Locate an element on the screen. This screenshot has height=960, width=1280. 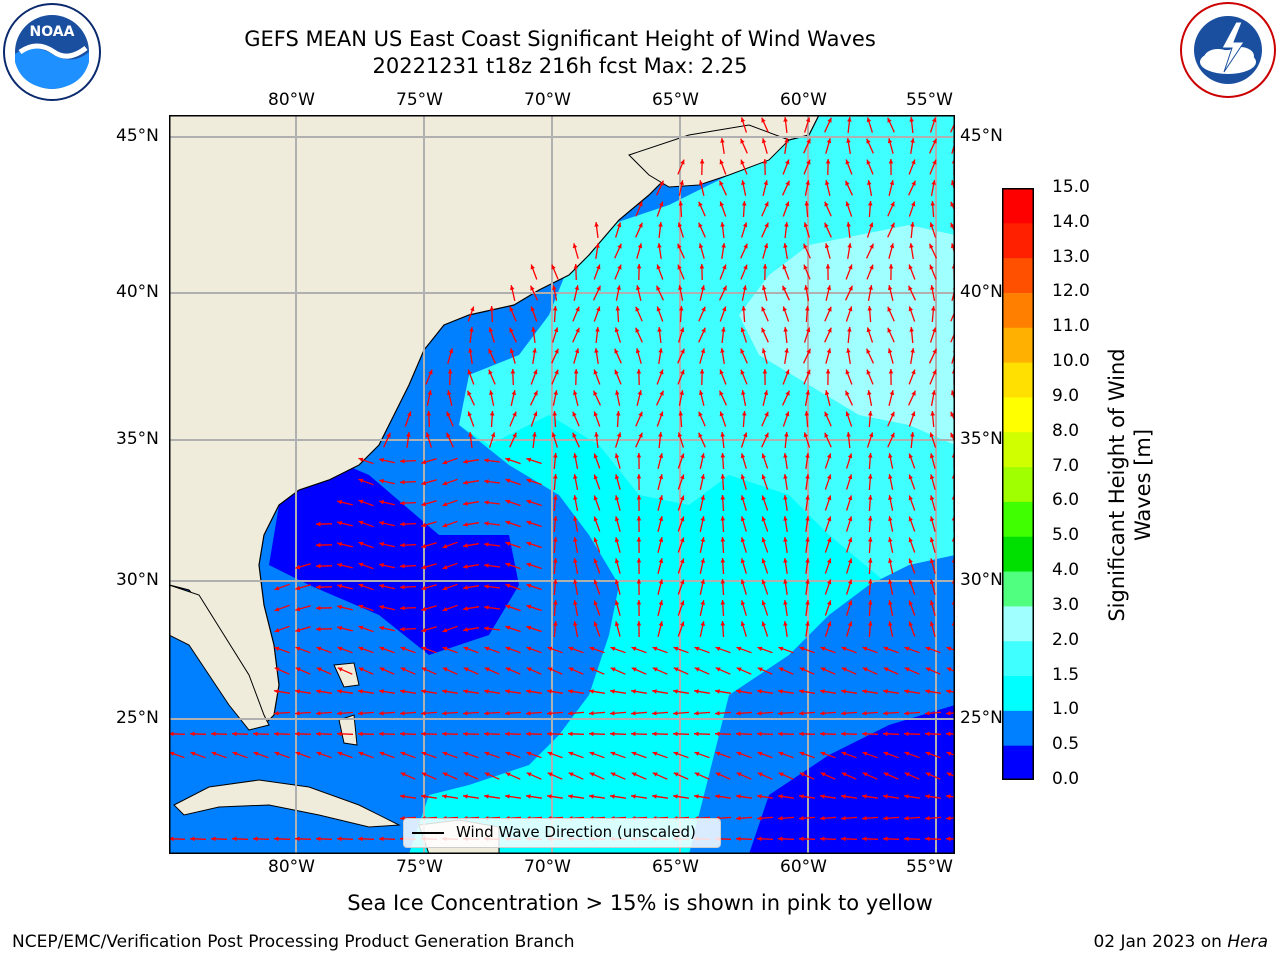
footer-host: Hera is located at coordinates (1247, 942).